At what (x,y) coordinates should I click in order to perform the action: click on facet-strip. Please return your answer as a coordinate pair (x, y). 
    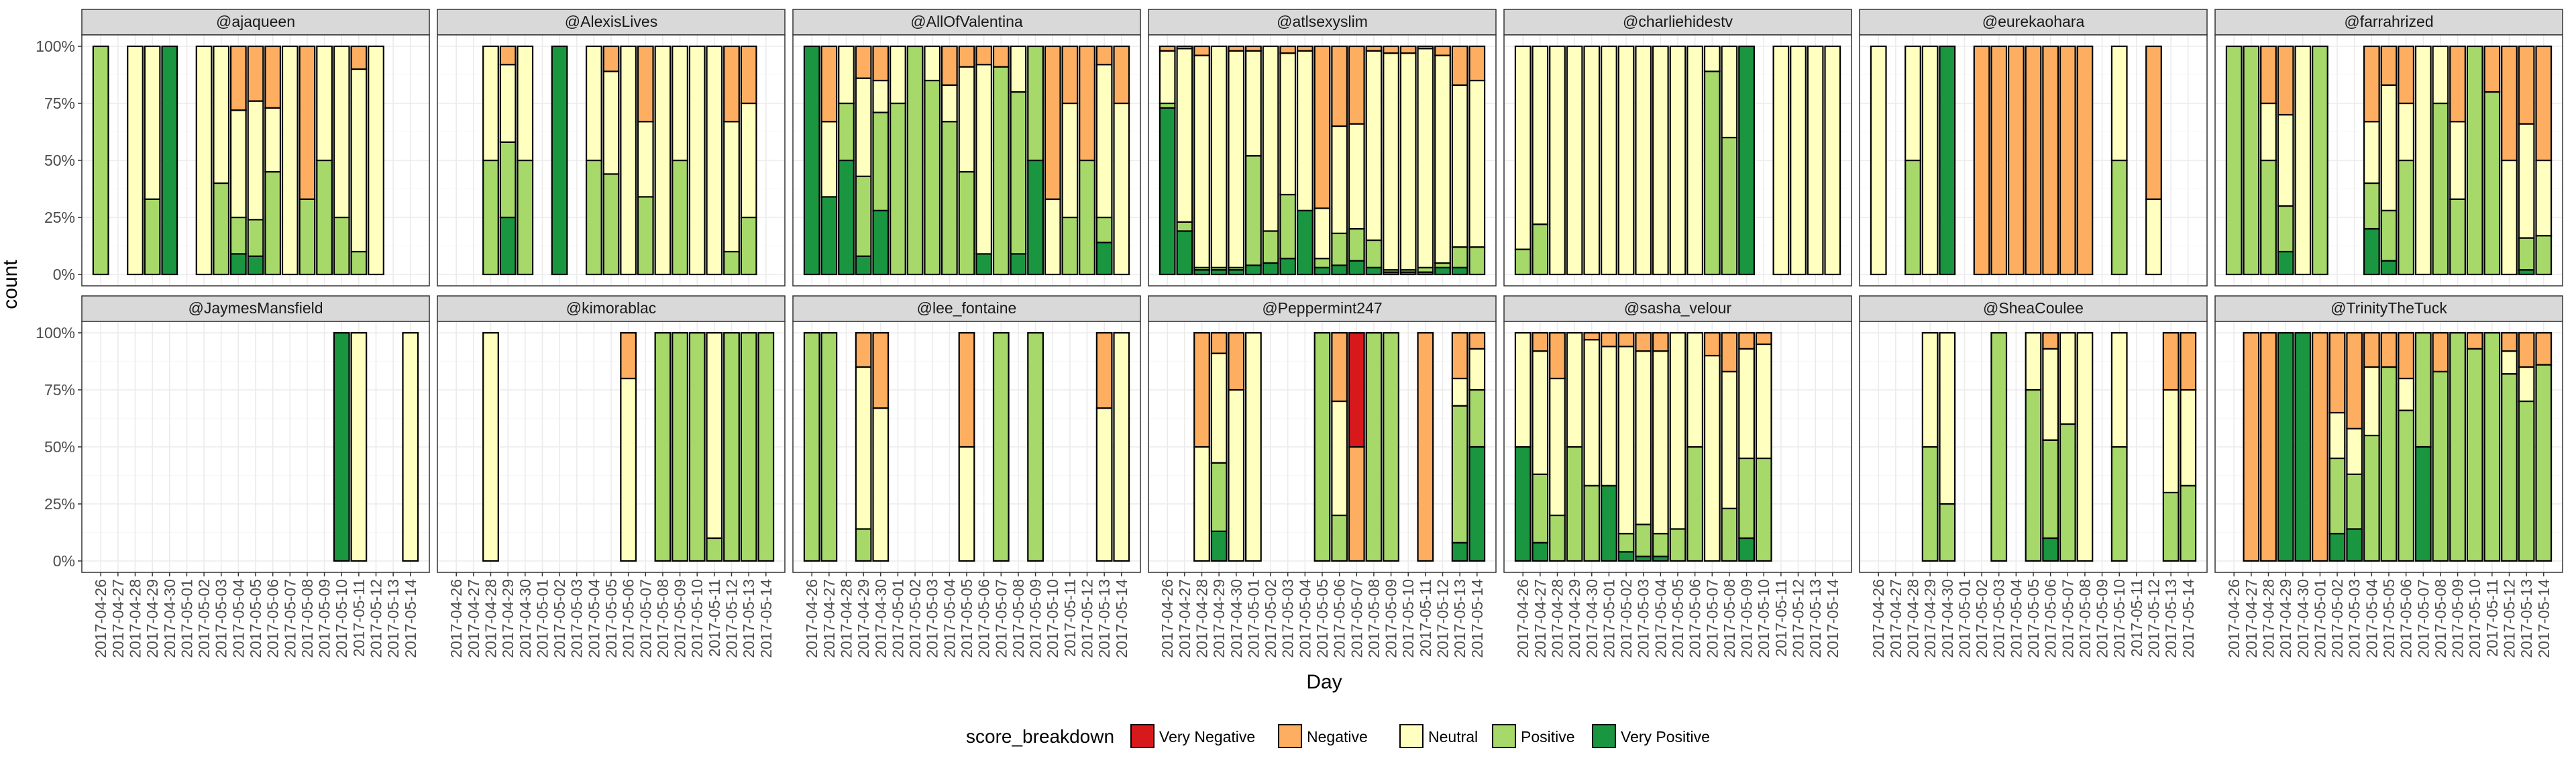
    Looking at the image, I should click on (611, 308).